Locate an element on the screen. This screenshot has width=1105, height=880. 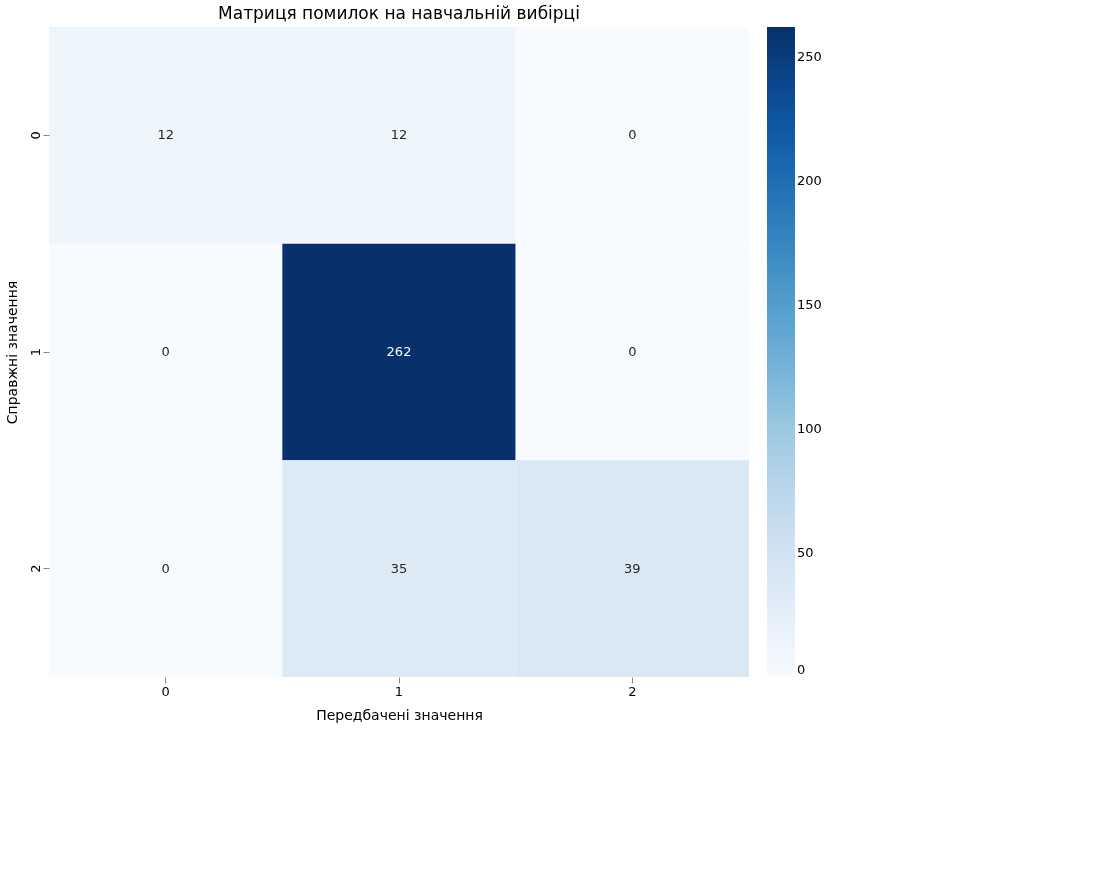
color-bar-label: 250 is located at coordinates (809, 56).